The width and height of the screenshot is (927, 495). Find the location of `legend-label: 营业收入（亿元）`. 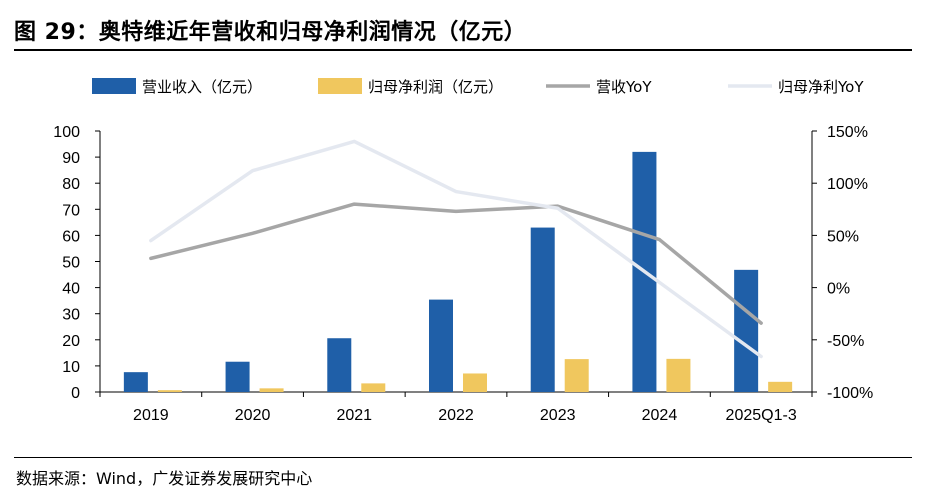

legend-label: 营业收入（亿元） is located at coordinates (202, 87).